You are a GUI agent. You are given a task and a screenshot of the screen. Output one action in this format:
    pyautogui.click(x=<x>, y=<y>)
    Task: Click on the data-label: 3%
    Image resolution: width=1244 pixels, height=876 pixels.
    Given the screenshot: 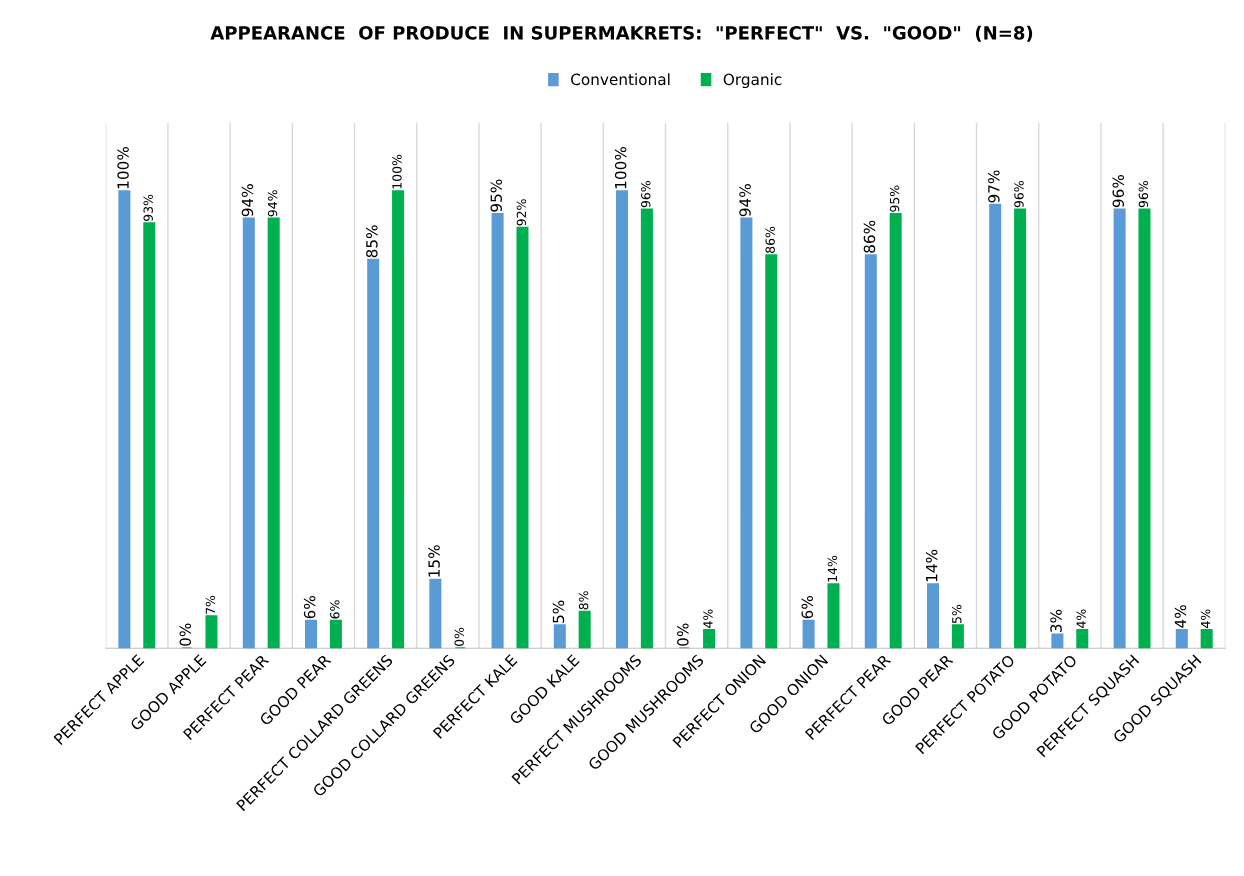 What is the action you would take?
    pyautogui.click(x=1056, y=620)
    